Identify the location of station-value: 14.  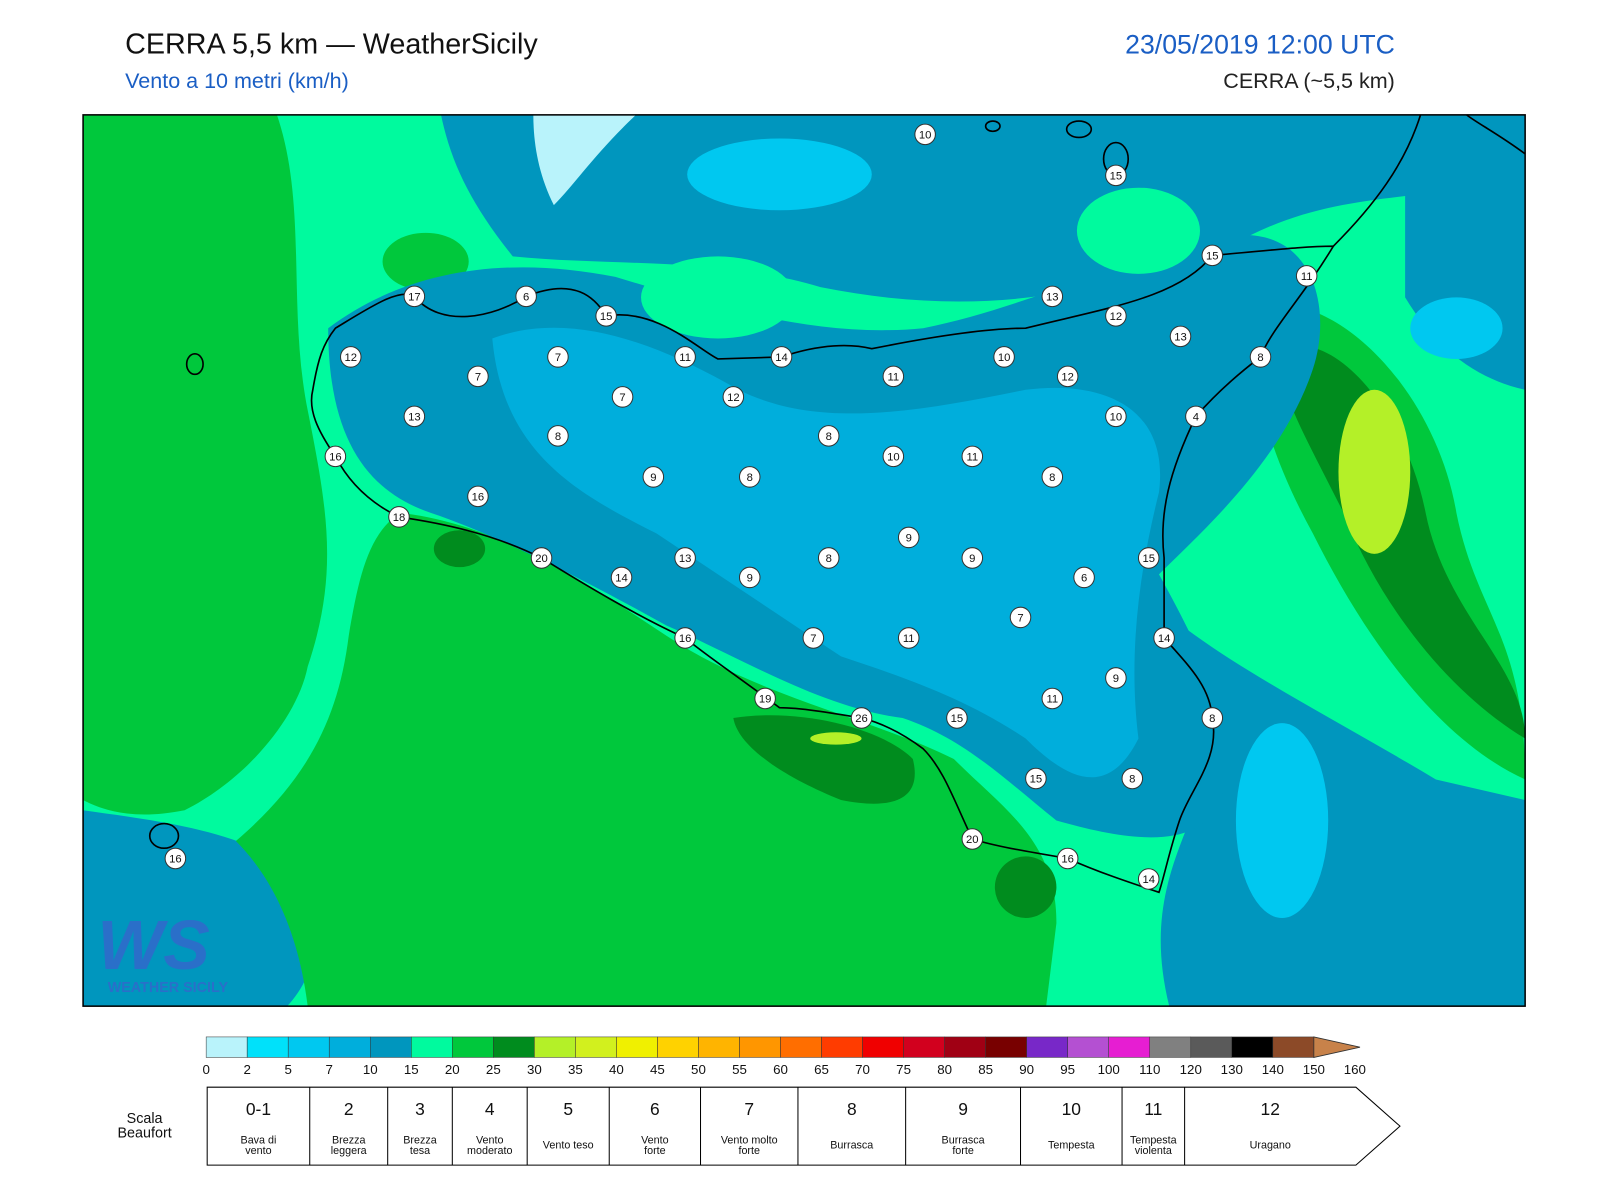
(1164, 639).